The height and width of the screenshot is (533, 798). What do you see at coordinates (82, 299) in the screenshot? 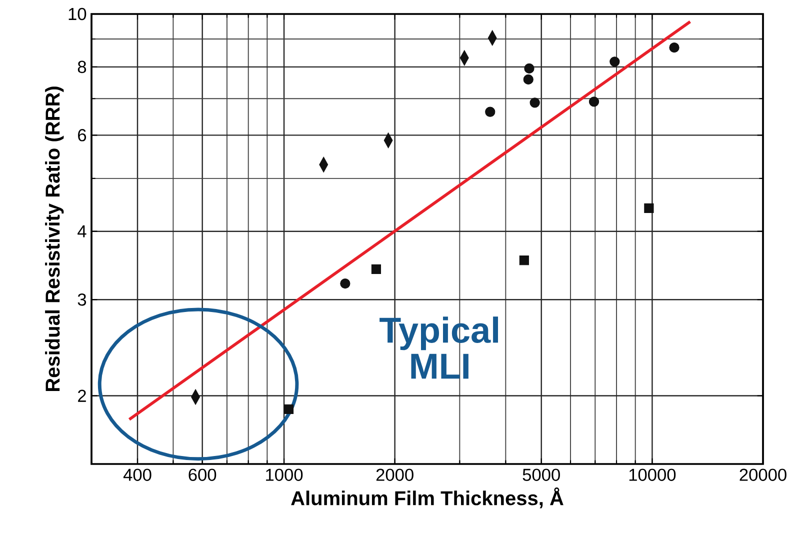
I see `y-tick-label: 3` at bounding box center [82, 299].